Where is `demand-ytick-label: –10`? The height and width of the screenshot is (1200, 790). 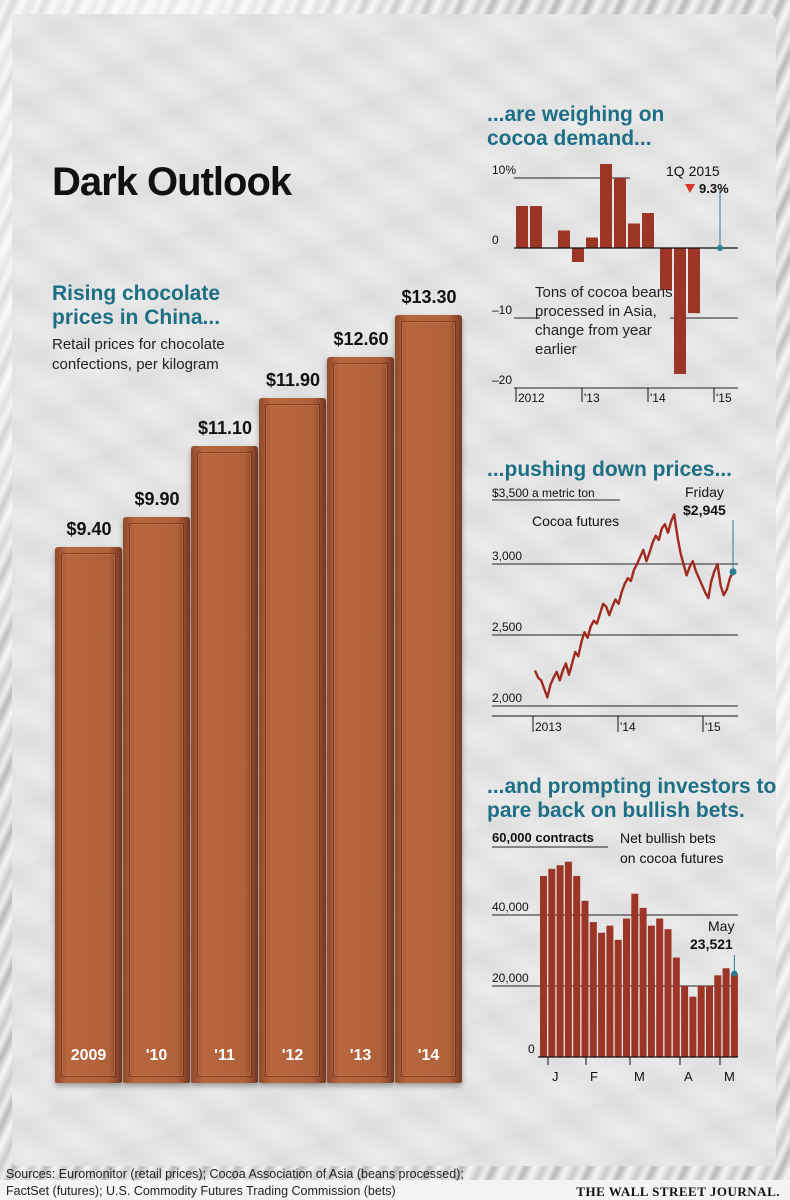 demand-ytick-label: –10 is located at coordinates (502, 310).